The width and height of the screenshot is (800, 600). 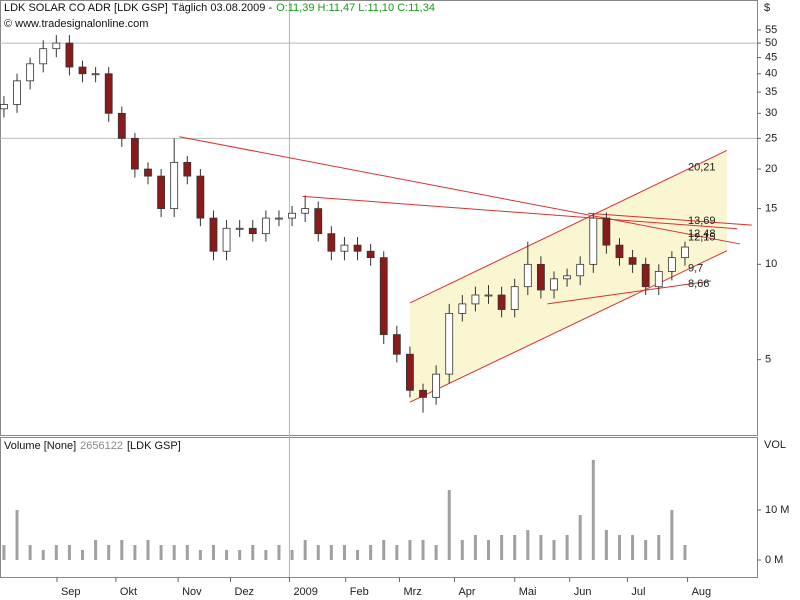 I want to click on volume-title: Volume [None], so click(x=40, y=446).